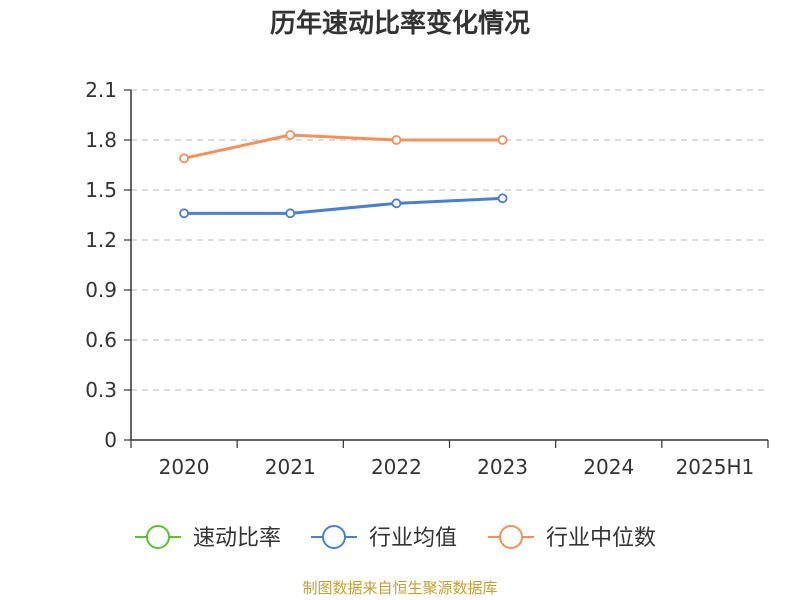 The height and width of the screenshot is (600, 800). What do you see at coordinates (608, 467) in the screenshot?
I see `x-tick-label: 2024` at bounding box center [608, 467].